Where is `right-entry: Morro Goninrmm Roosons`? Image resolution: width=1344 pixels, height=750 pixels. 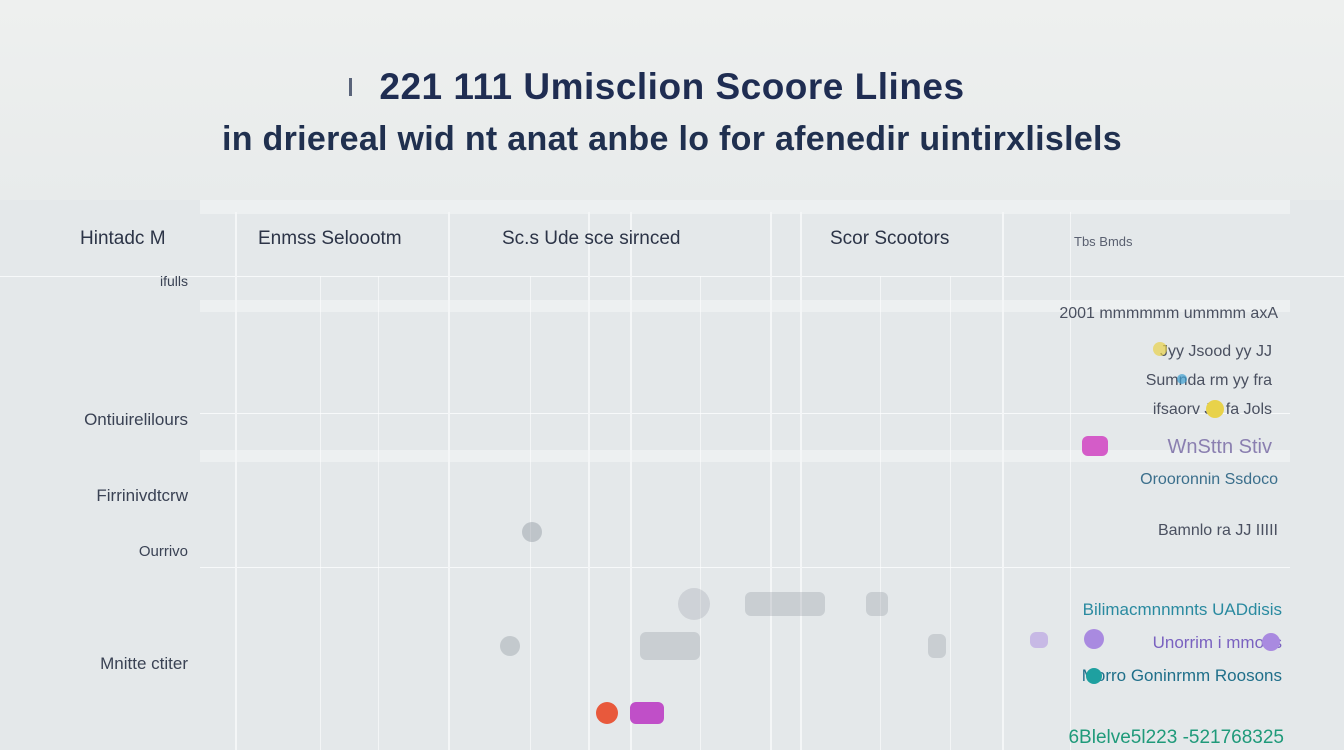 right-entry: Morro Goninrmm Roosons is located at coordinates (1181, 675).